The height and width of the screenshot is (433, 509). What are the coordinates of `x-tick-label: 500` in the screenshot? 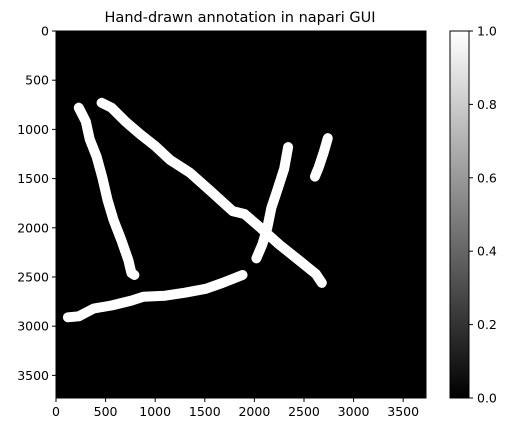 It's located at (106, 411).